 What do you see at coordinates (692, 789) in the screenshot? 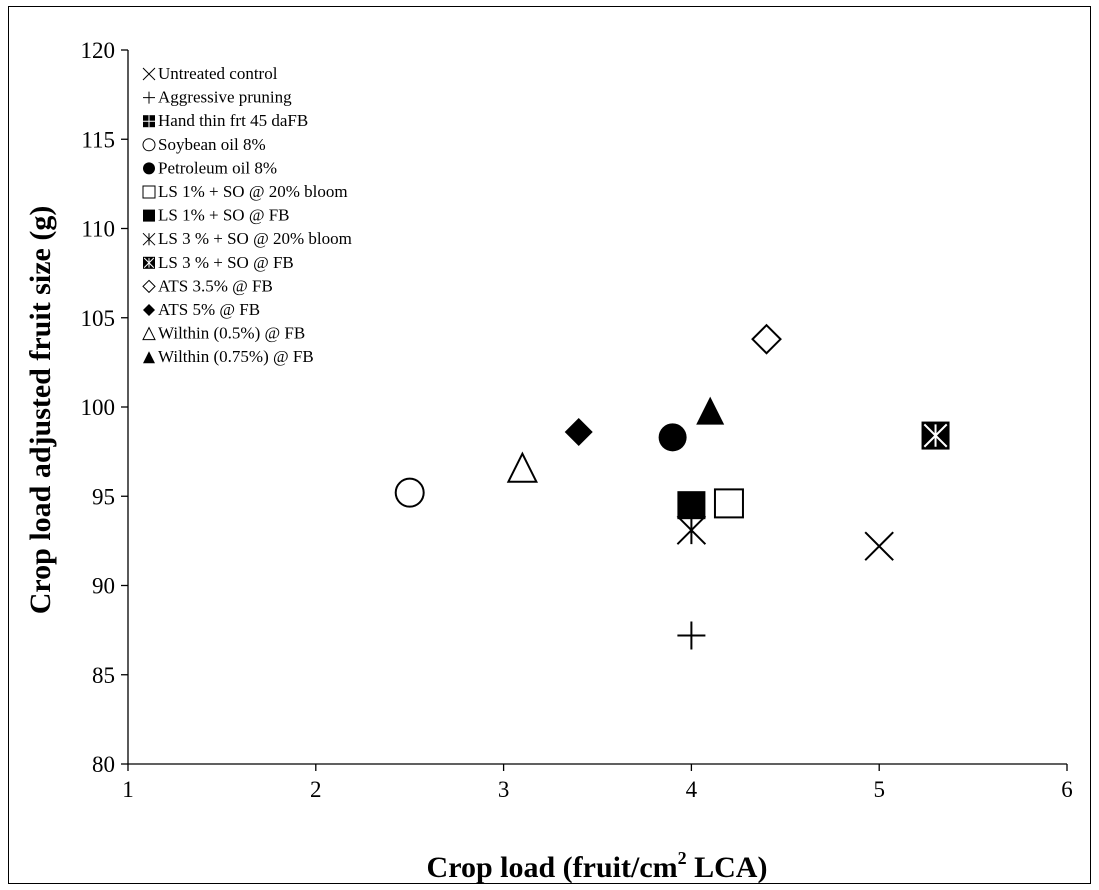
I see `x-tick-label: 4` at bounding box center [692, 789].